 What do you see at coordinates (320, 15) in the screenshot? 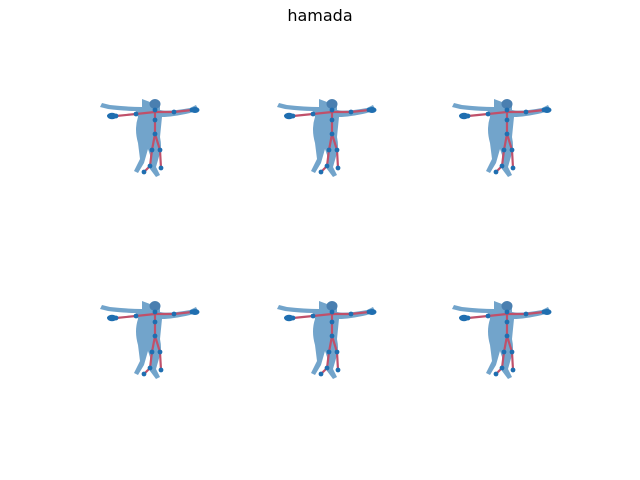
I see `figure-title: hamada` at bounding box center [320, 15].